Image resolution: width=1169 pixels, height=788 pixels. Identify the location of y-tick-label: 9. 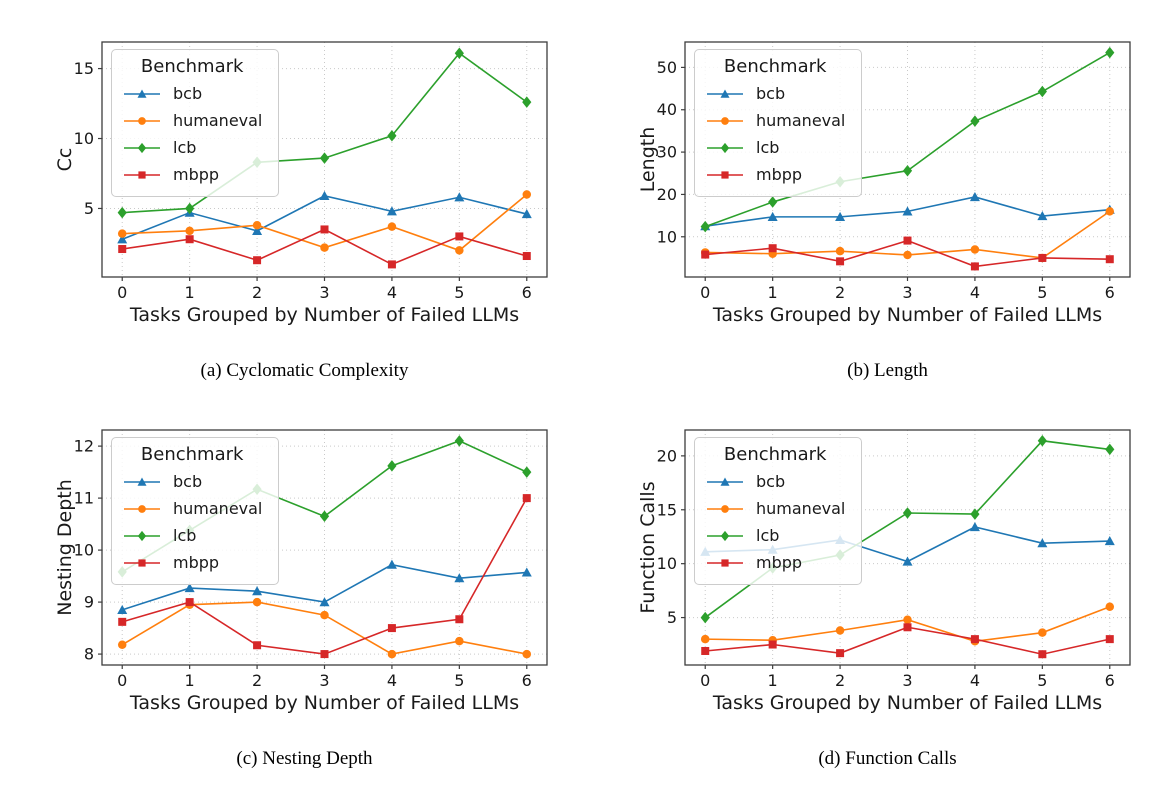
(89, 602).